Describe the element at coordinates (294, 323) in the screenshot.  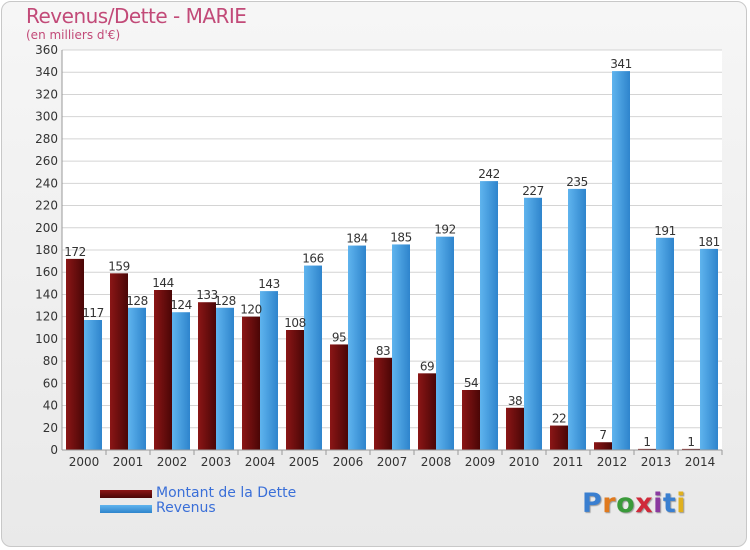
I see `data-label-dette-2005: 108` at that location.